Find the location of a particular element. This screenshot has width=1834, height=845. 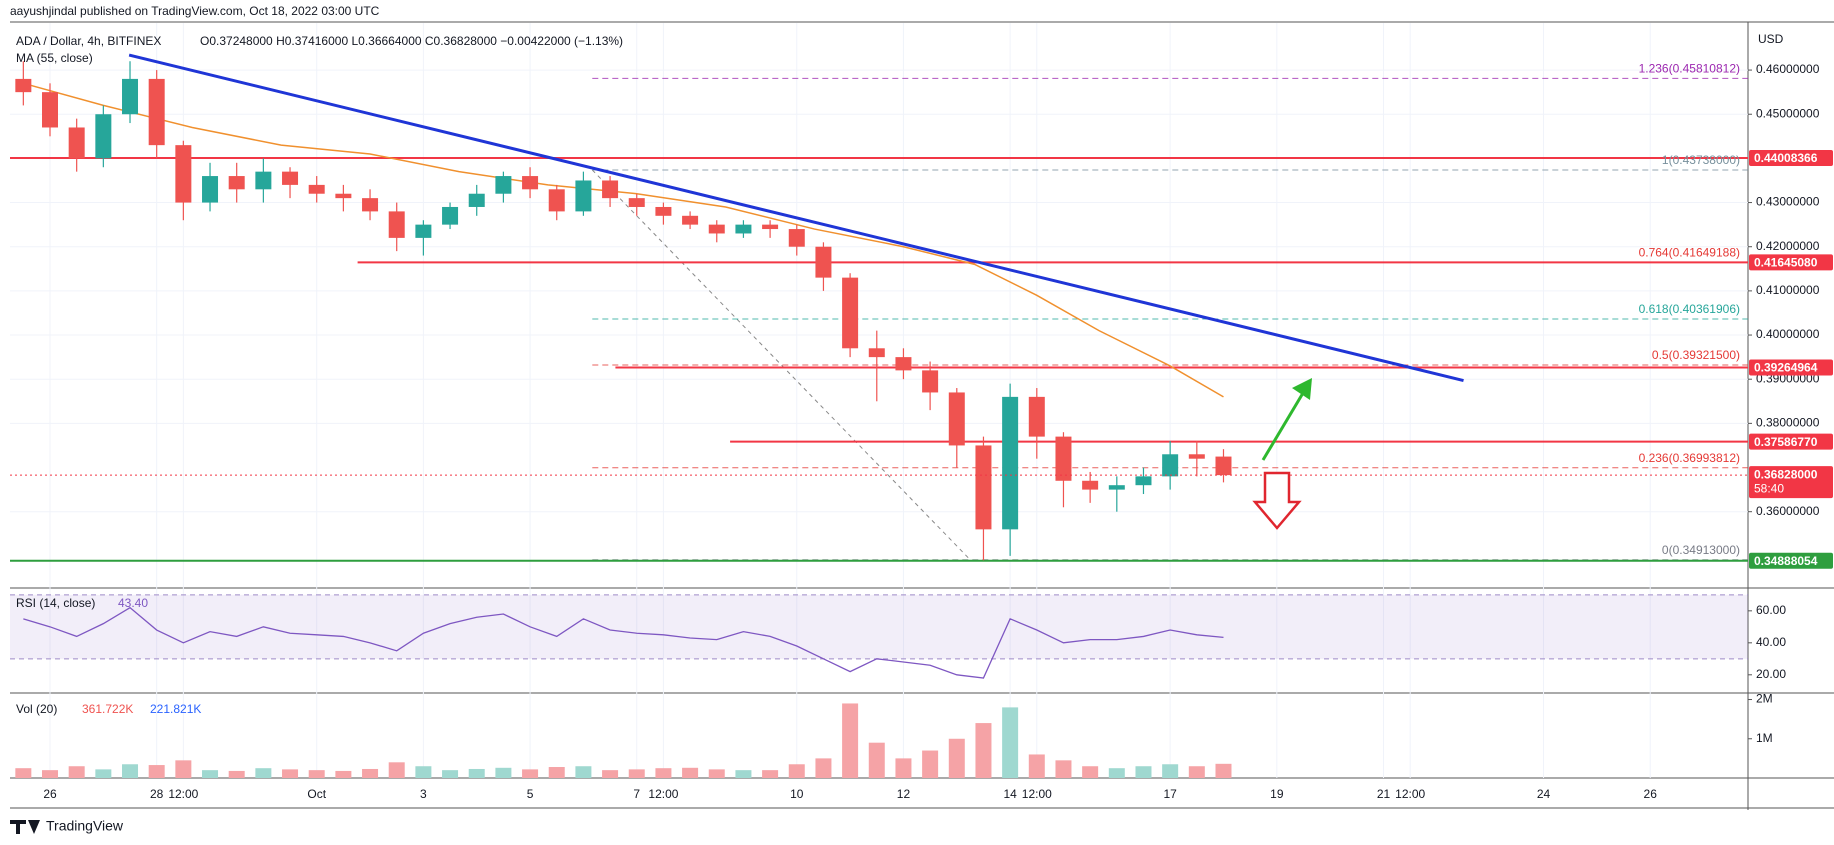

x-tick-label: 12:00 is located at coordinates (663, 794).